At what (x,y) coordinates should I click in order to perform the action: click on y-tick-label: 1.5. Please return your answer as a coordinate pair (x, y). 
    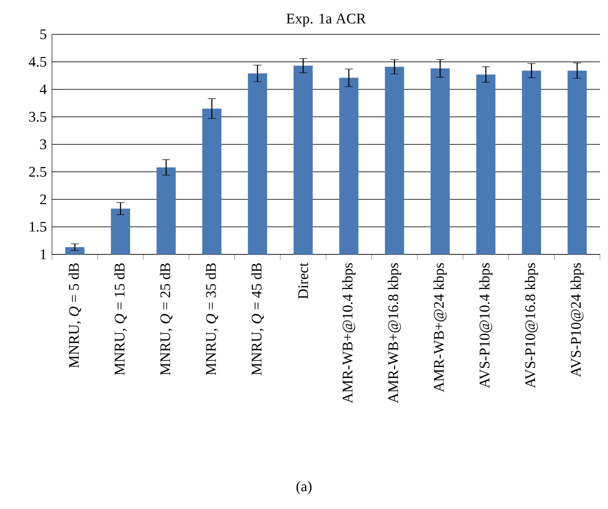
    Looking at the image, I should click on (38, 227).